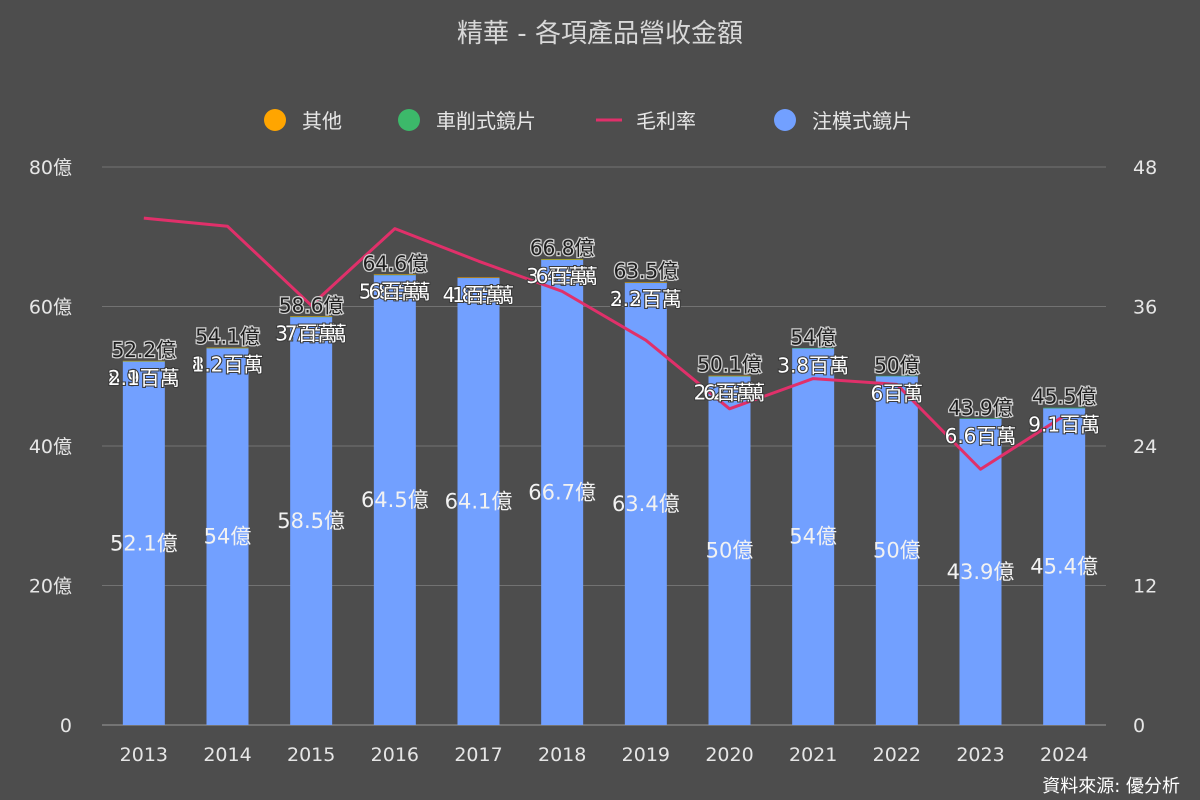 The height and width of the screenshot is (800, 1200). I want to click on segment-value-label: 4.8百萬, so click(479, 295).